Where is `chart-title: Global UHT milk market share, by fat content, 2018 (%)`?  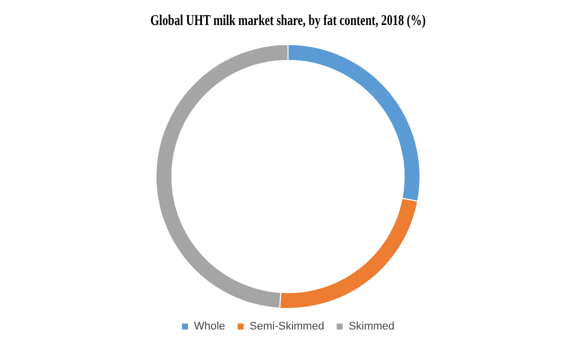
chart-title: Global UHT milk market share, by fat content, 2018 (%) is located at coordinates (288, 19).